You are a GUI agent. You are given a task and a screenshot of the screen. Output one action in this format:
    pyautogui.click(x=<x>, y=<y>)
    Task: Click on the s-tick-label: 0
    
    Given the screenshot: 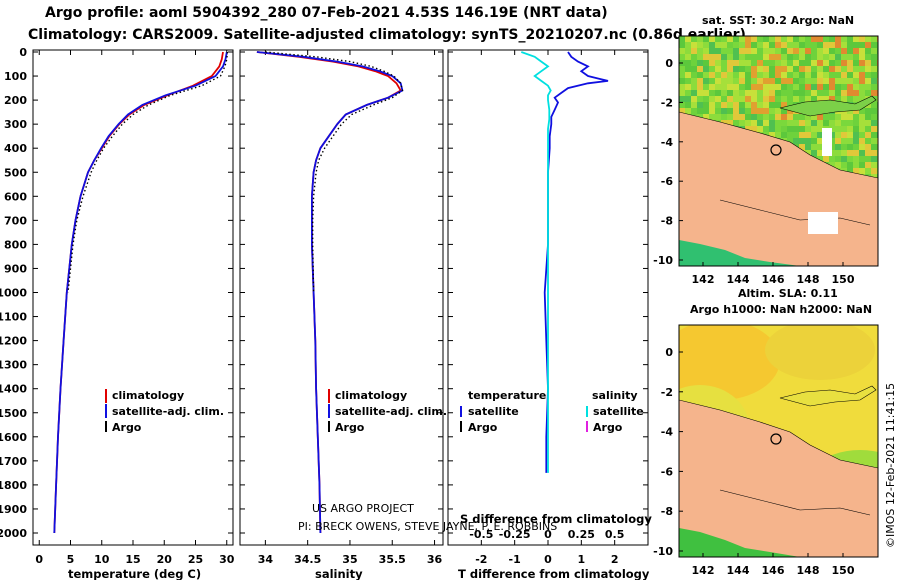 What is the action you would take?
    pyautogui.click(x=548, y=534)
    